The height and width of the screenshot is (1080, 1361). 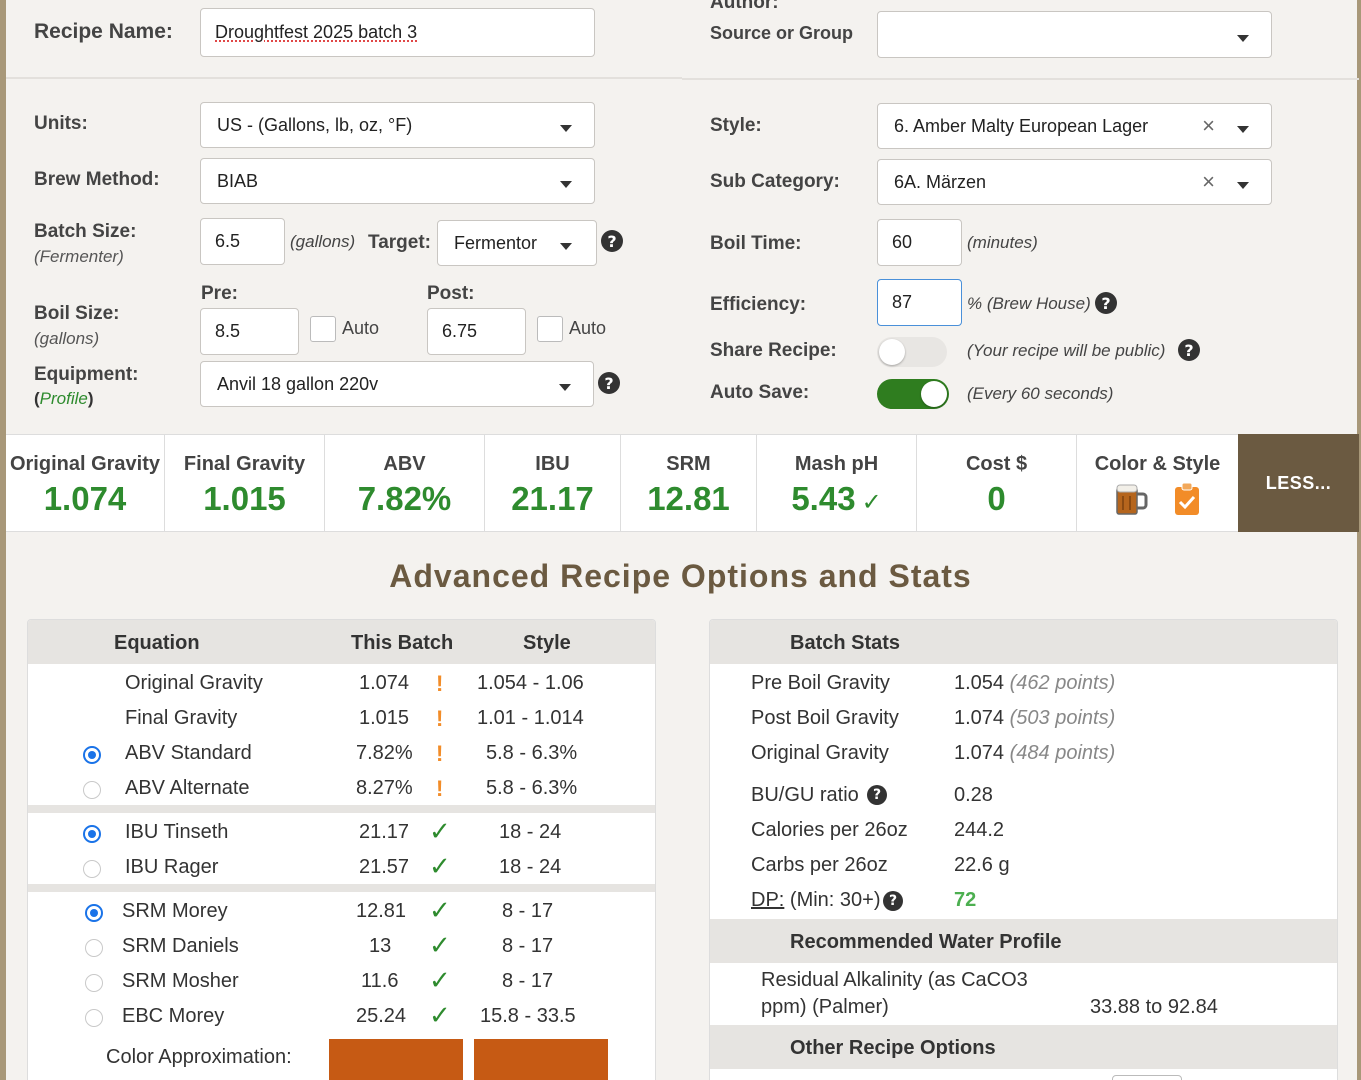 What do you see at coordinates (94, 1018) in the screenshot?
I see `ebc-morey-radio` at bounding box center [94, 1018].